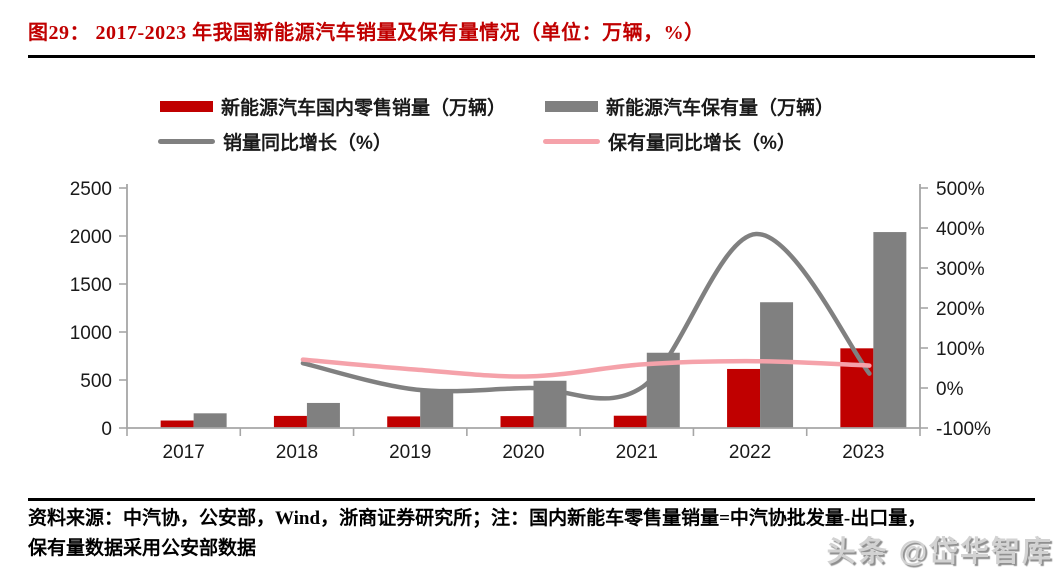  Describe the element at coordinates (297, 452) in the screenshot. I see `x-axis-label: 2018` at that location.